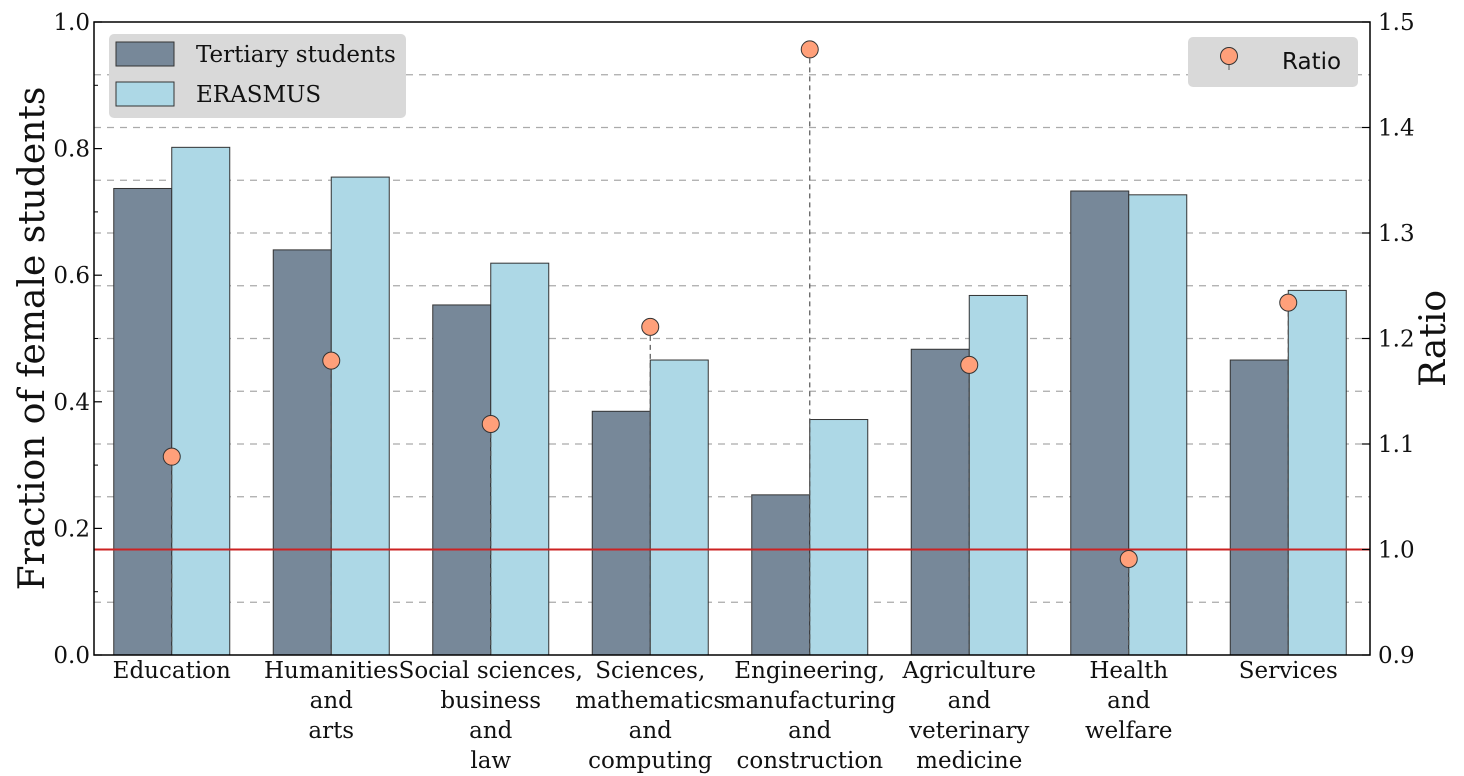  Describe the element at coordinates (1396, 656) in the screenshot. I see `y-right-tick-label: 0.9` at that location.